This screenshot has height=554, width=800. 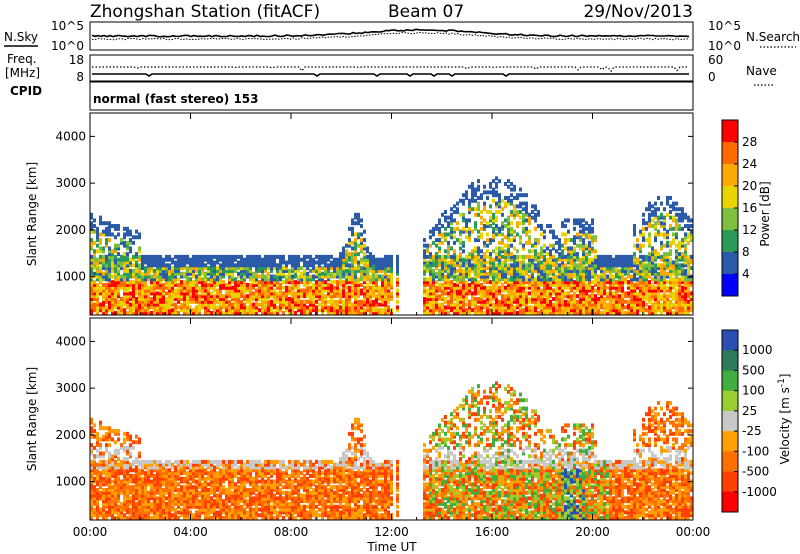 What do you see at coordinates (205, 12) in the screenshot?
I see `station-title: Zhongshan Station (fitACF)` at bounding box center [205, 12].